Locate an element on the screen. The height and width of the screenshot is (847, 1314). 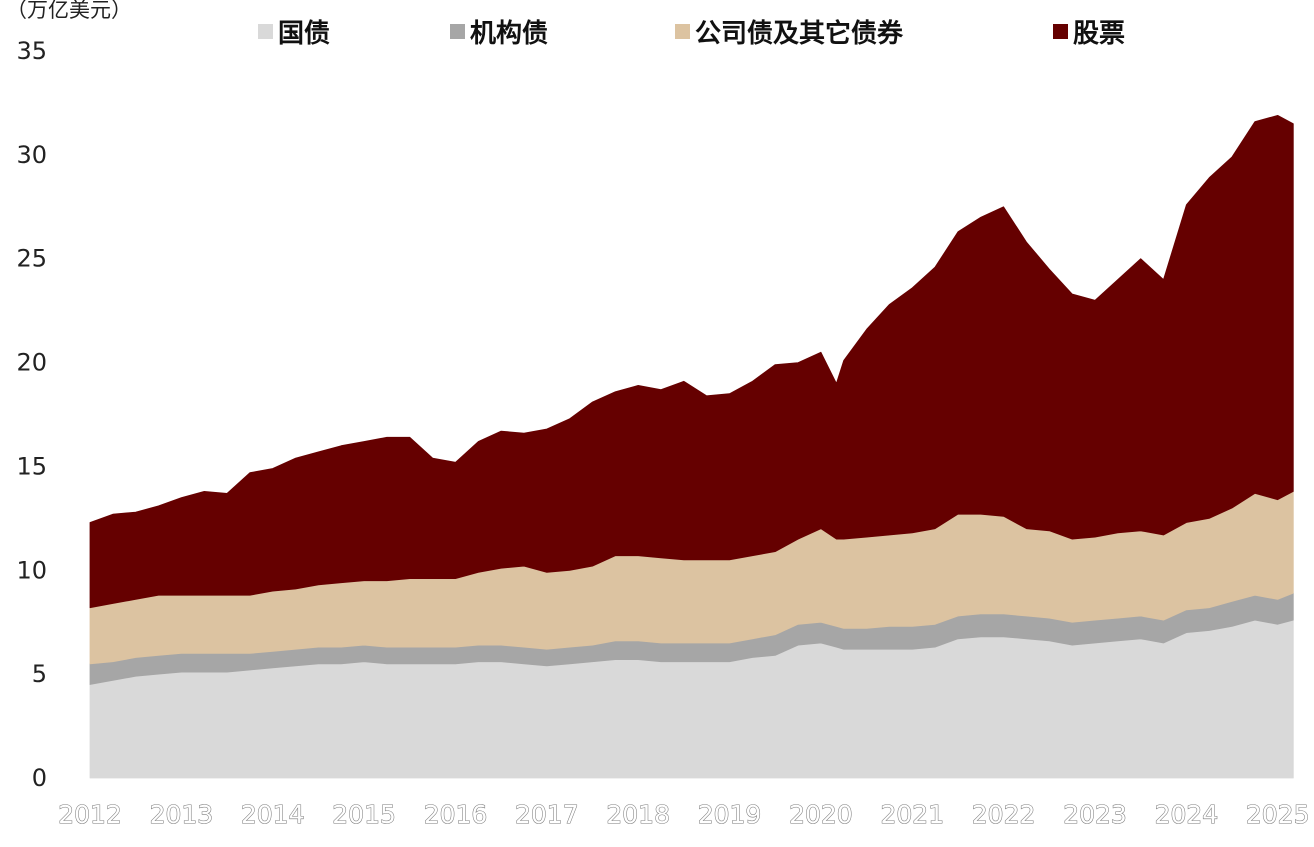
x-tick-label: 2021 is located at coordinates (912, 814).